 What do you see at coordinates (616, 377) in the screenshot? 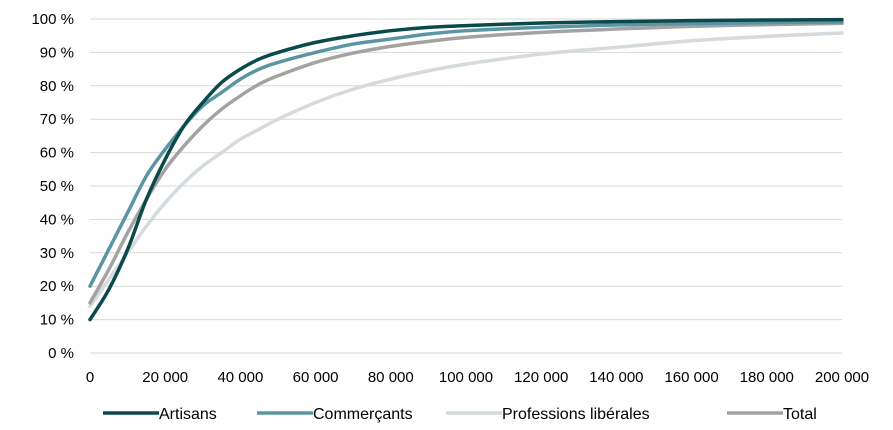
I see `x-tick-label: 140 000` at bounding box center [616, 377].